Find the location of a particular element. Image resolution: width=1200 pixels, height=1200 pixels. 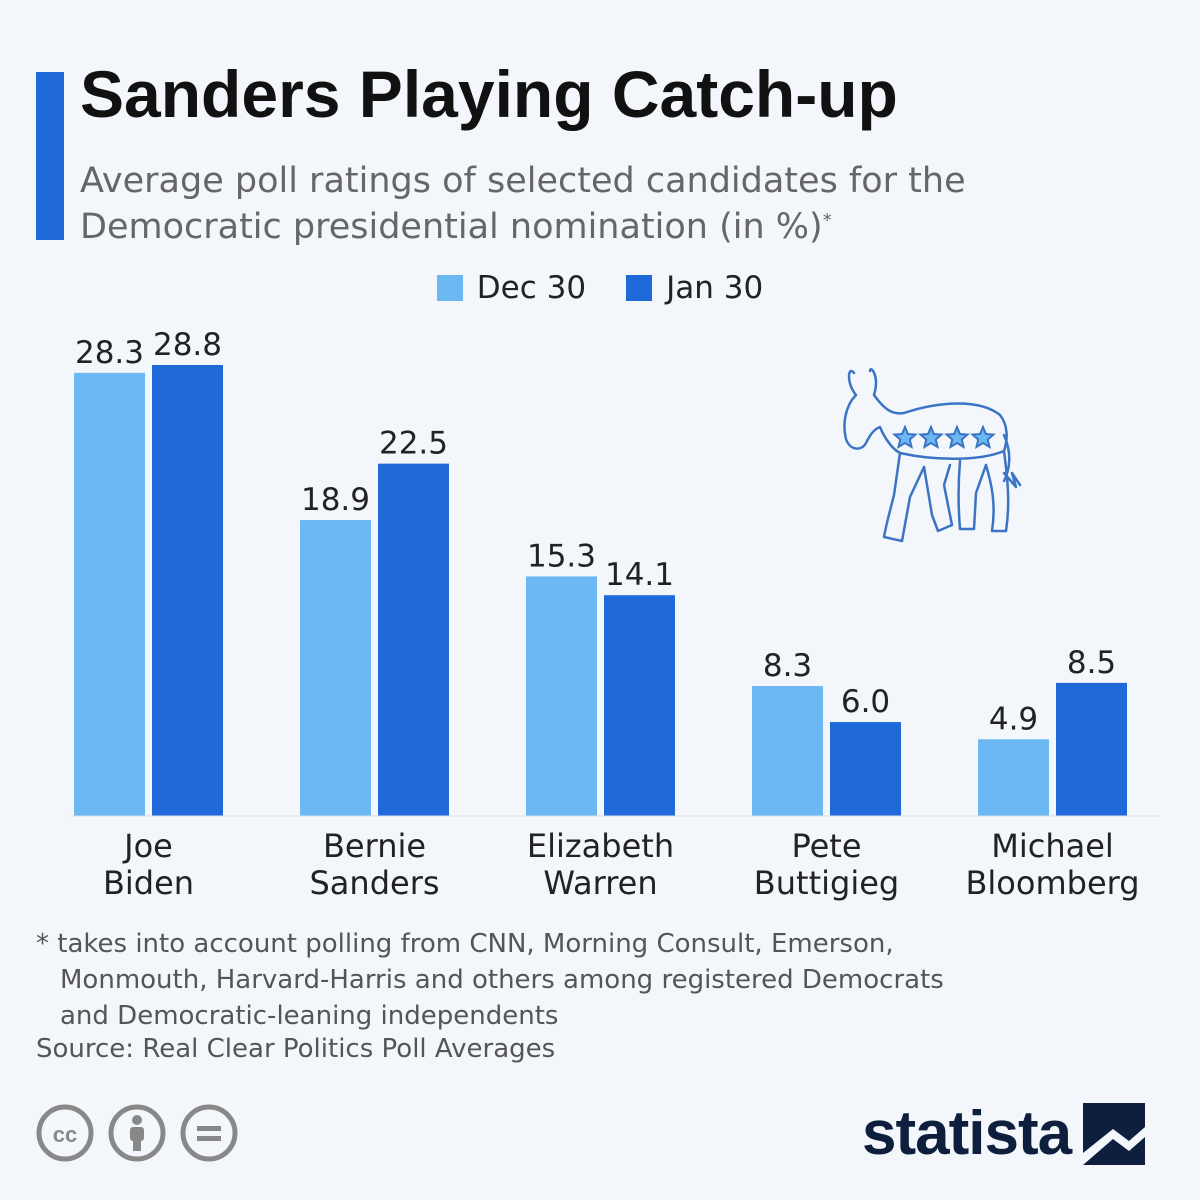

category-label-1-line-1: Sanders is located at coordinates (374, 883).